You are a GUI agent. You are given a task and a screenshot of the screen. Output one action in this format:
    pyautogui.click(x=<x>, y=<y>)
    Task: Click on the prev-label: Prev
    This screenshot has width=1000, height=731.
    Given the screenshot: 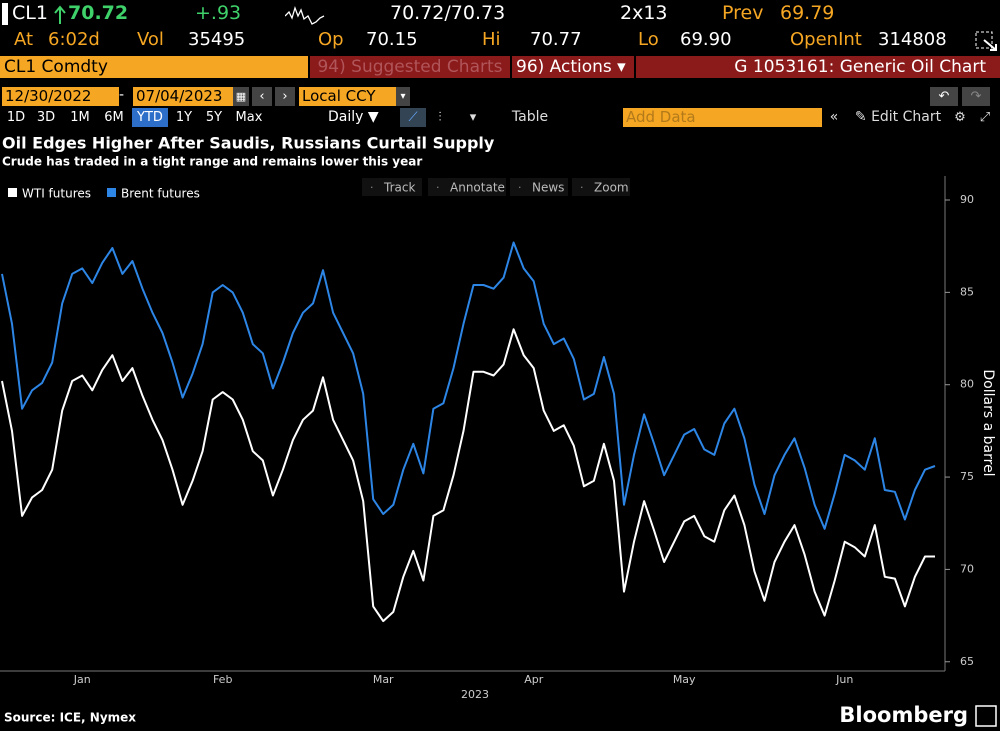 What is the action you would take?
    pyautogui.click(x=743, y=13)
    